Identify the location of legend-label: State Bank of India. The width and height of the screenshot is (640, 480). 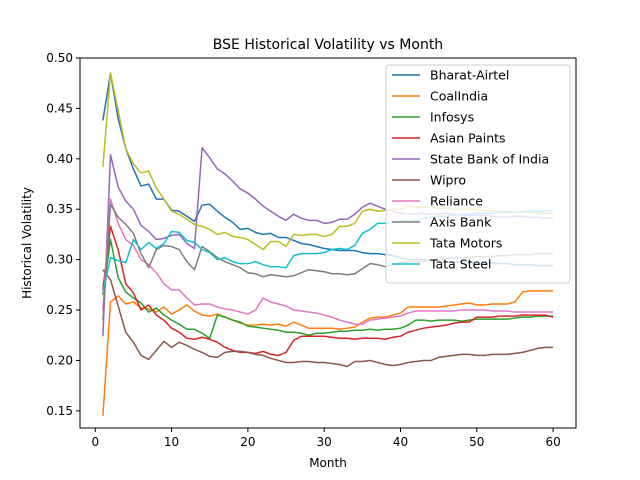
(489, 159).